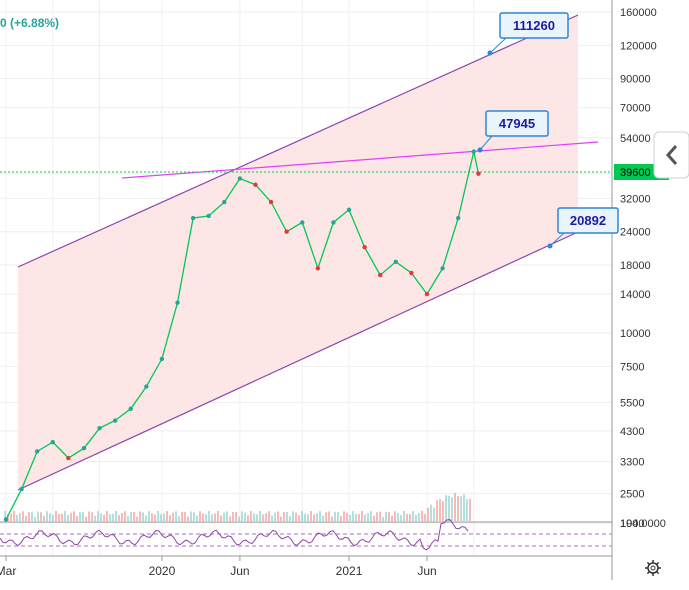 Image resolution: width=689 pixels, height=590 pixels. What do you see at coordinates (239, 571) in the screenshot?
I see `time-tick-label: Jun` at bounding box center [239, 571].